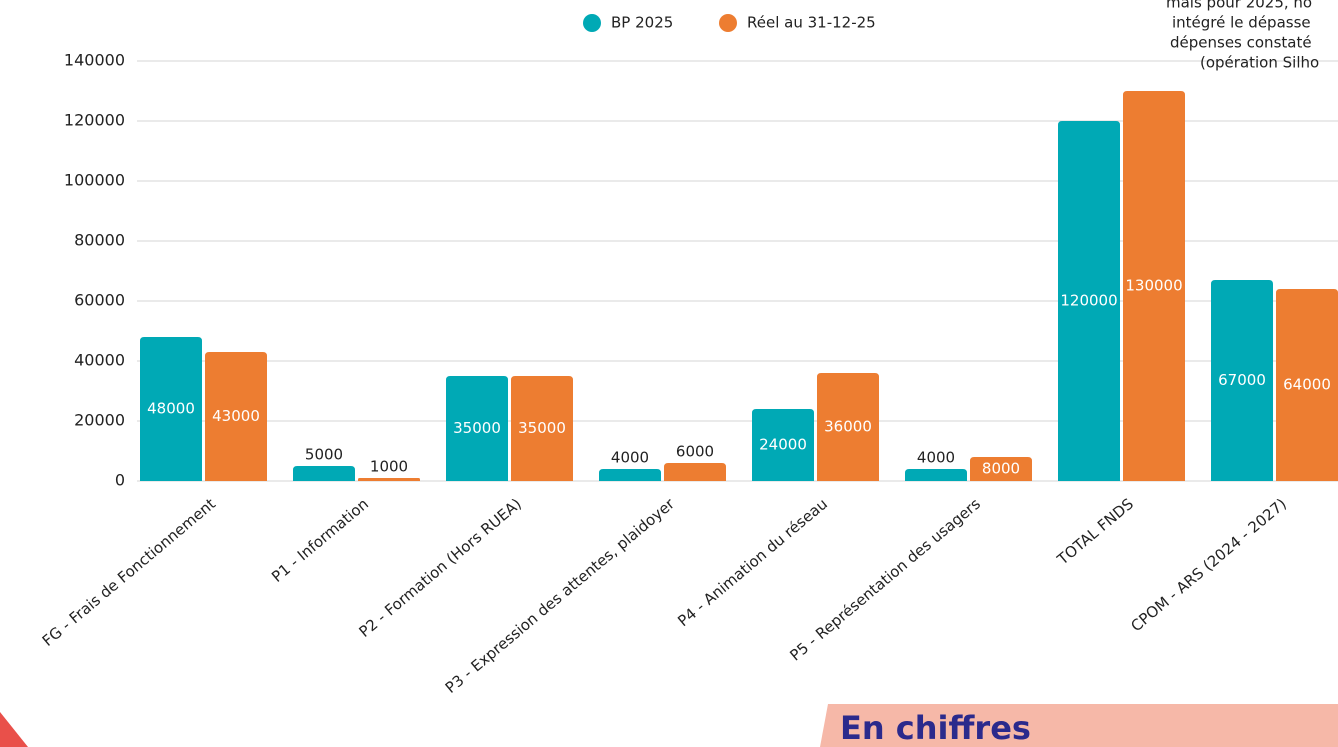  Describe the element at coordinates (695, 452) in the screenshot. I see `value-label: 6000` at that location.